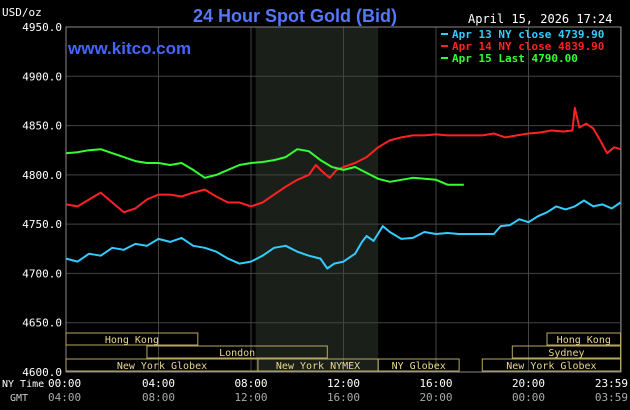 The height and width of the screenshot is (410, 630). Describe the element at coordinates (343, 383) in the screenshot. I see `x-tick-label-ny: 12:00` at that location.